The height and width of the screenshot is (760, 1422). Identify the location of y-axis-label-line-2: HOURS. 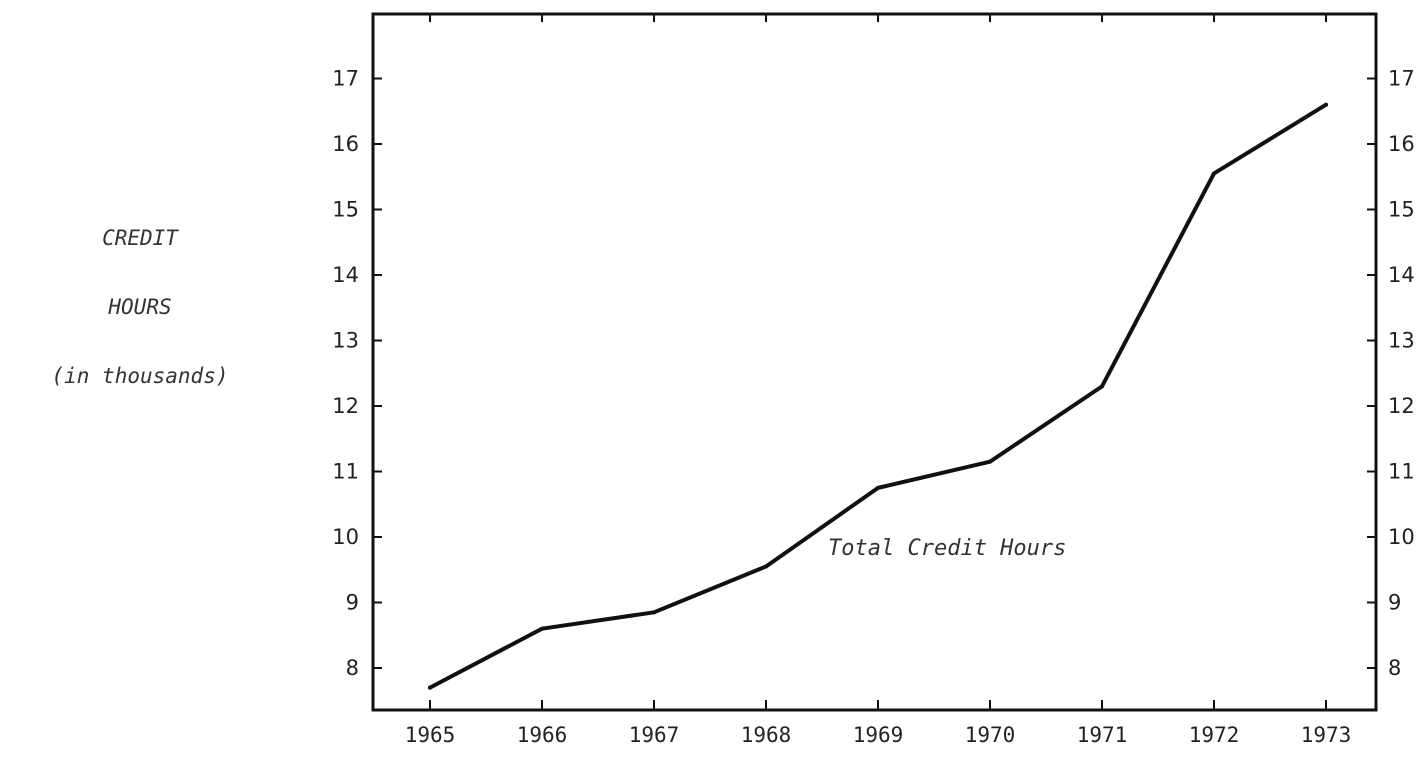
(139, 307).